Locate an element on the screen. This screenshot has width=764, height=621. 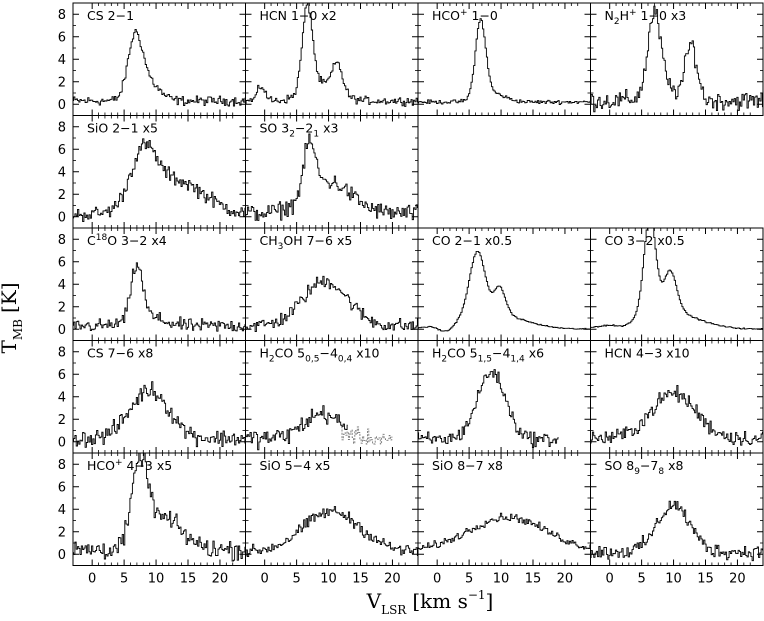
panel-4-2: SiO 8−7 x8 is located at coordinates (504, 509).